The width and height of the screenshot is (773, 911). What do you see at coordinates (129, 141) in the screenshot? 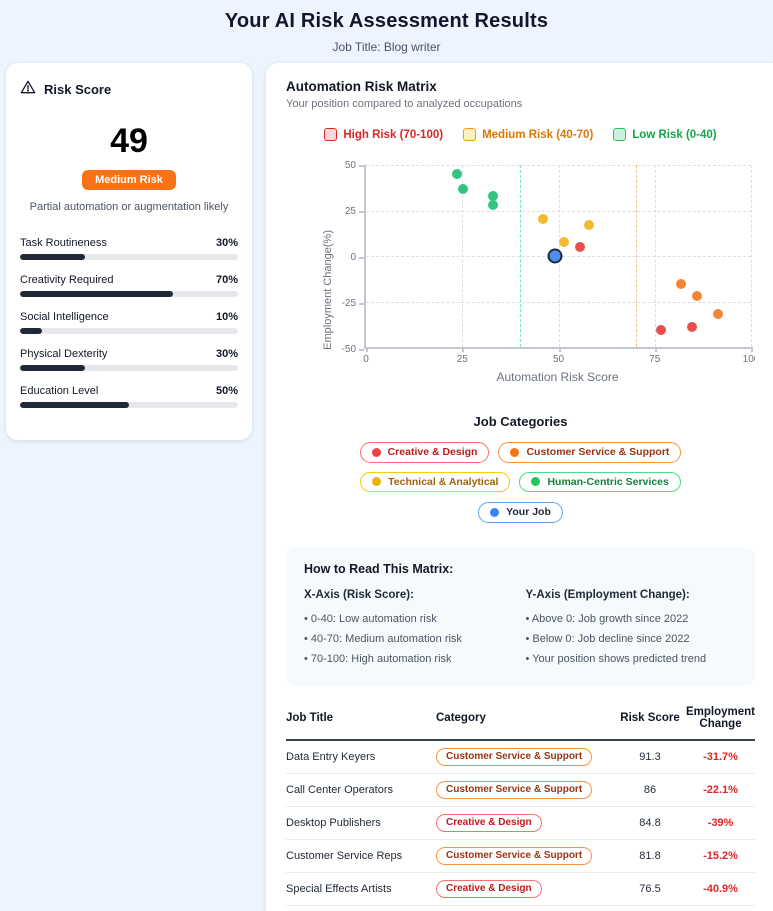
I see `risk-score-value: 49` at bounding box center [129, 141].